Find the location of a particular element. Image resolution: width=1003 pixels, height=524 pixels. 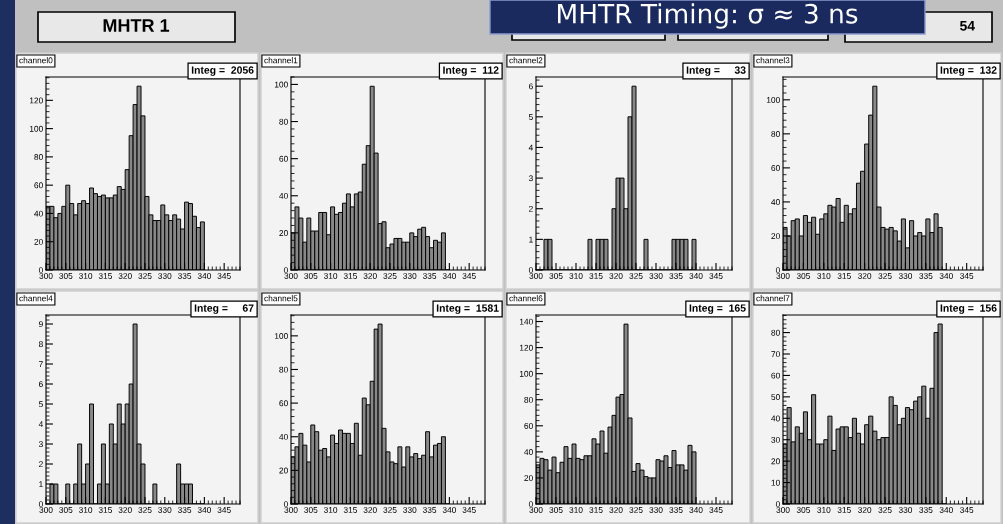

chart-title: channel0 is located at coordinates (36, 60).